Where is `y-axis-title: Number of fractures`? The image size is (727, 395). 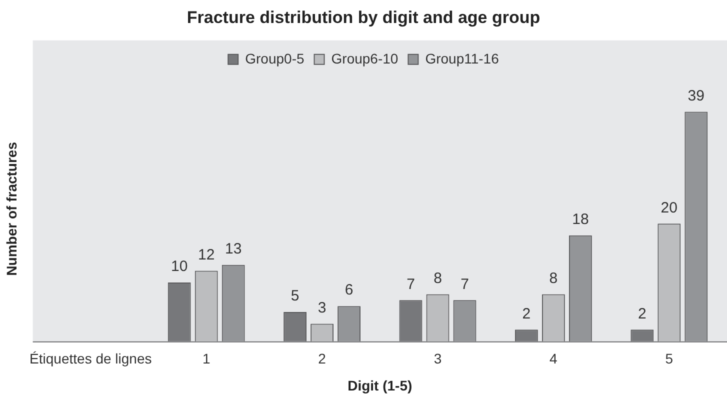 y-axis-title: Number of fractures is located at coordinates (11, 209).